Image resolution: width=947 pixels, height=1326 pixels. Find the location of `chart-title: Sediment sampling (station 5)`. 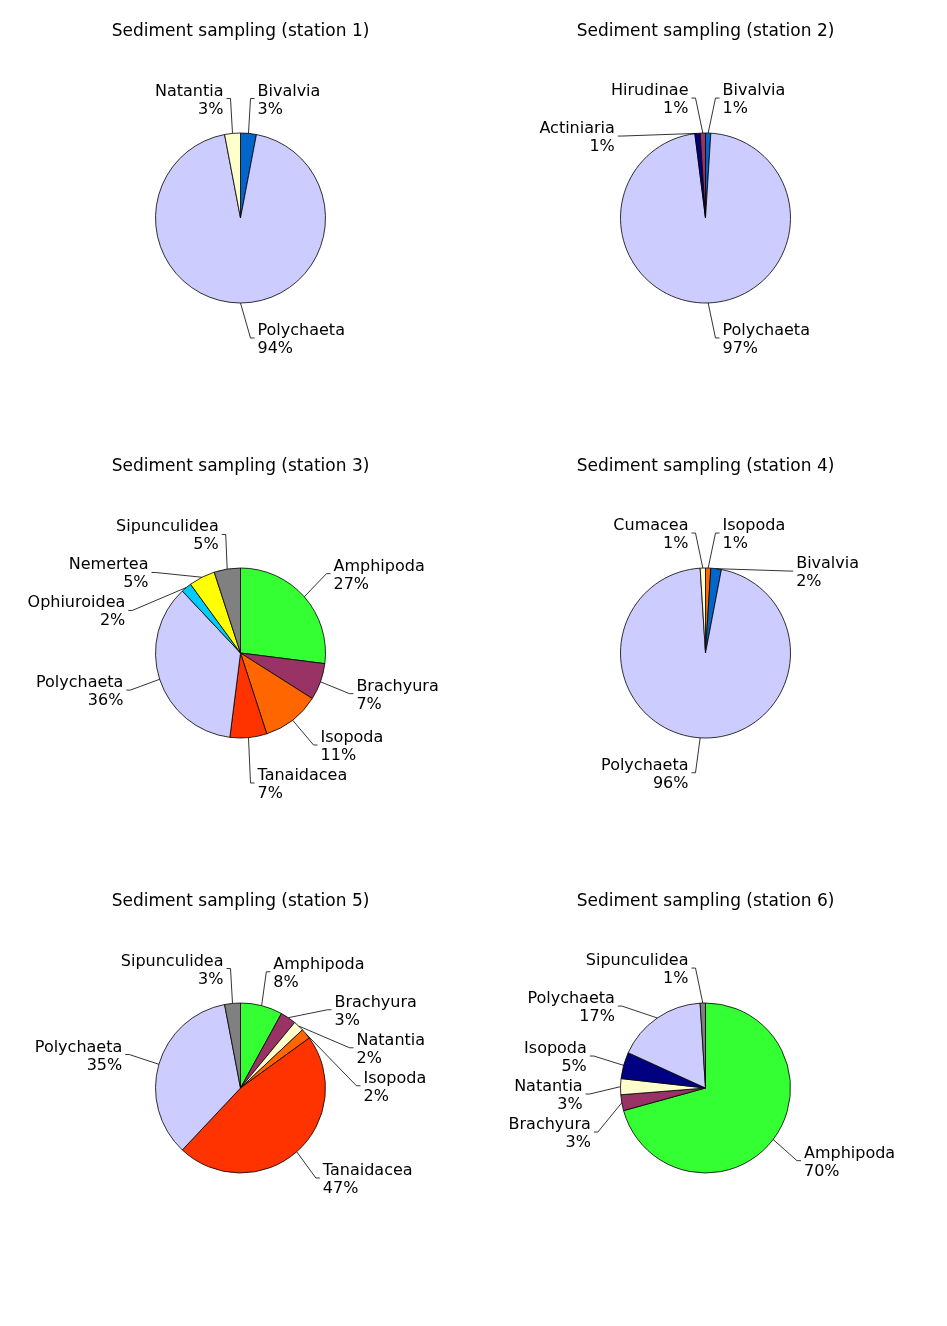

chart-title: Sediment sampling (station 5) is located at coordinates (240, 900).